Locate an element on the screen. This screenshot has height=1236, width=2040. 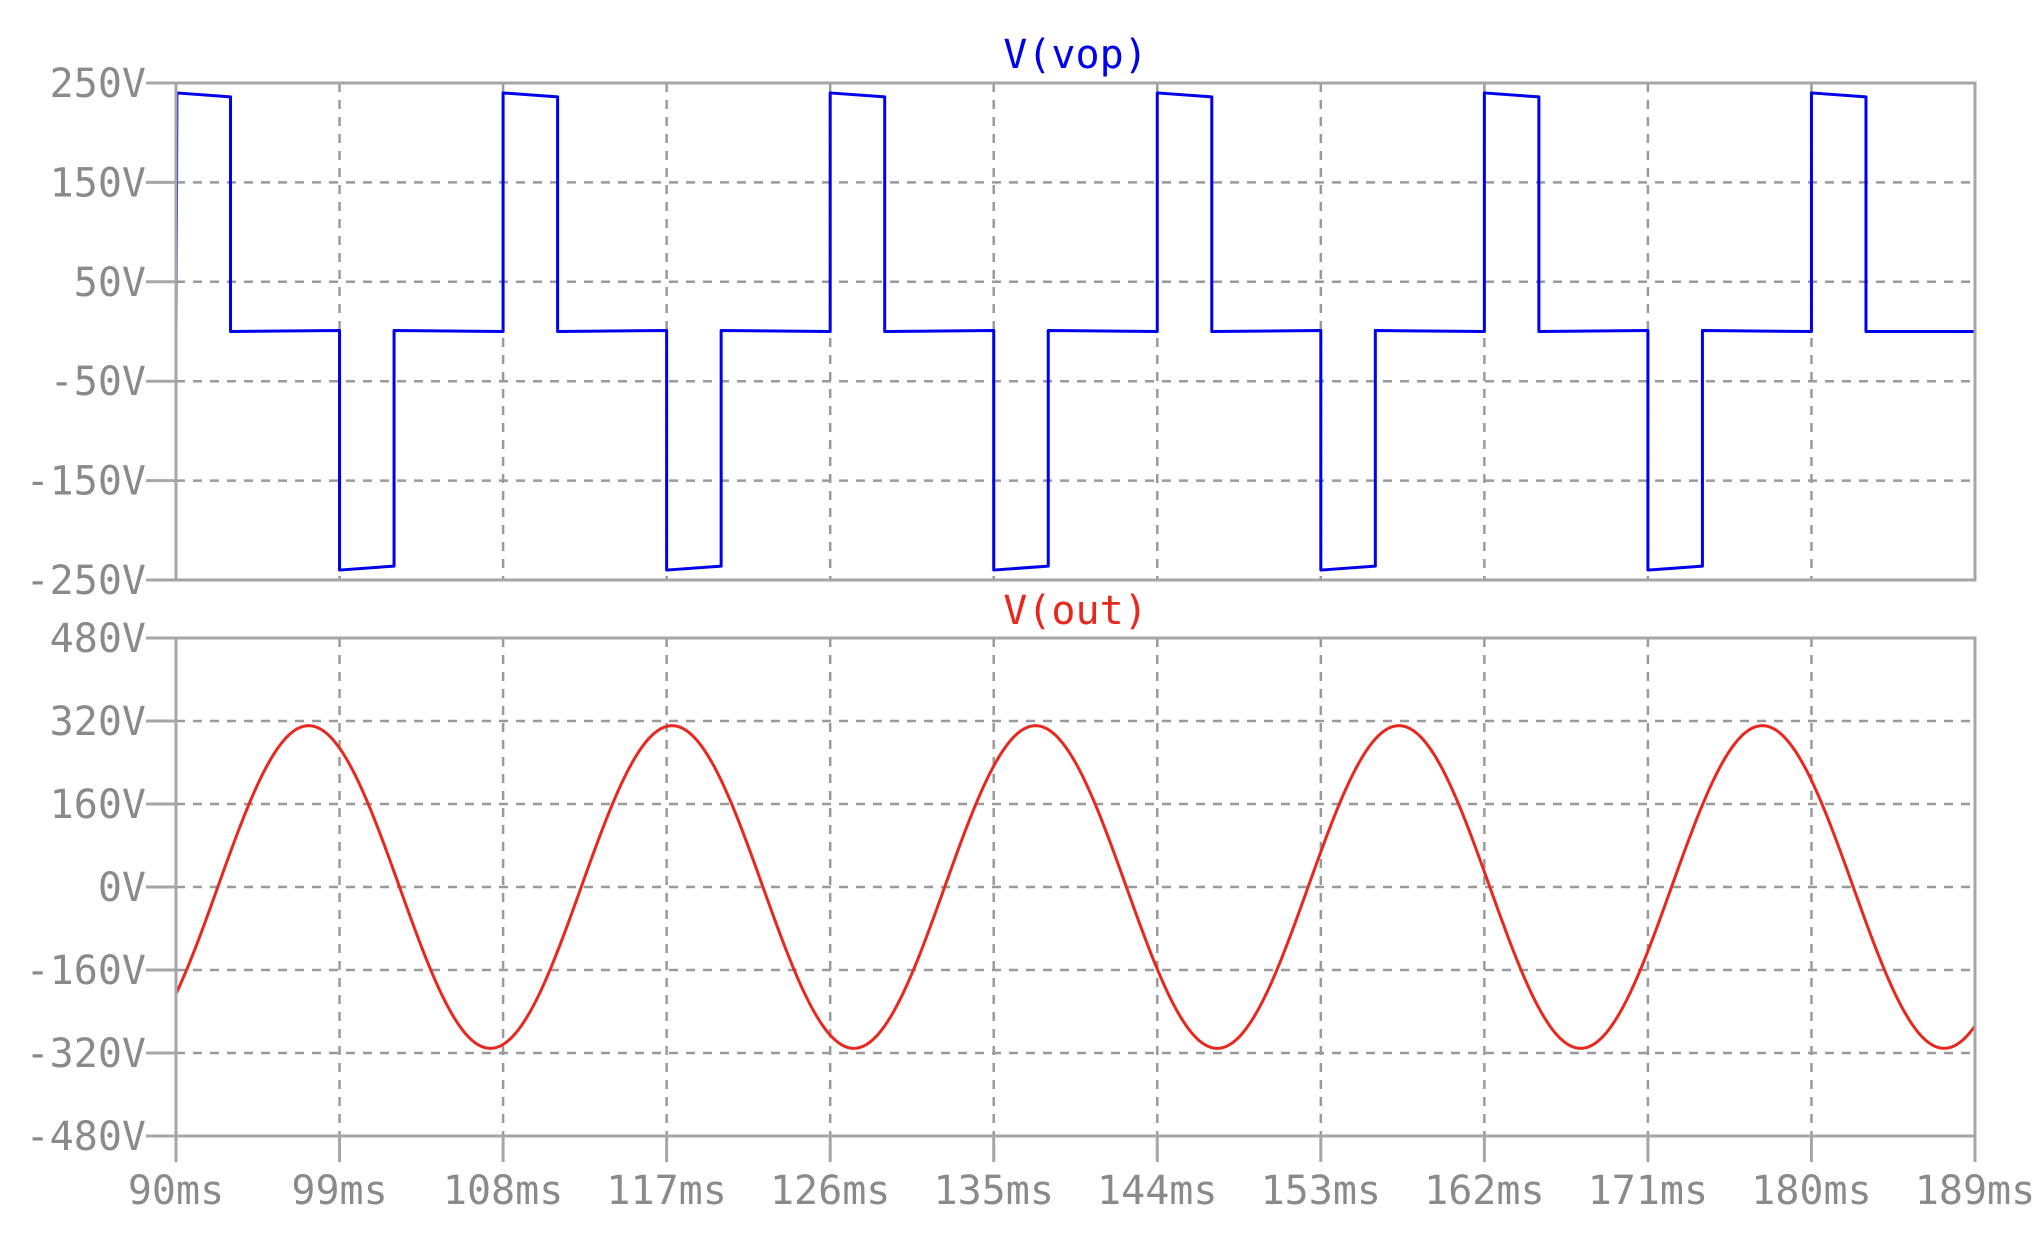
x-tick-label: 135ms is located at coordinates (994, 1191).